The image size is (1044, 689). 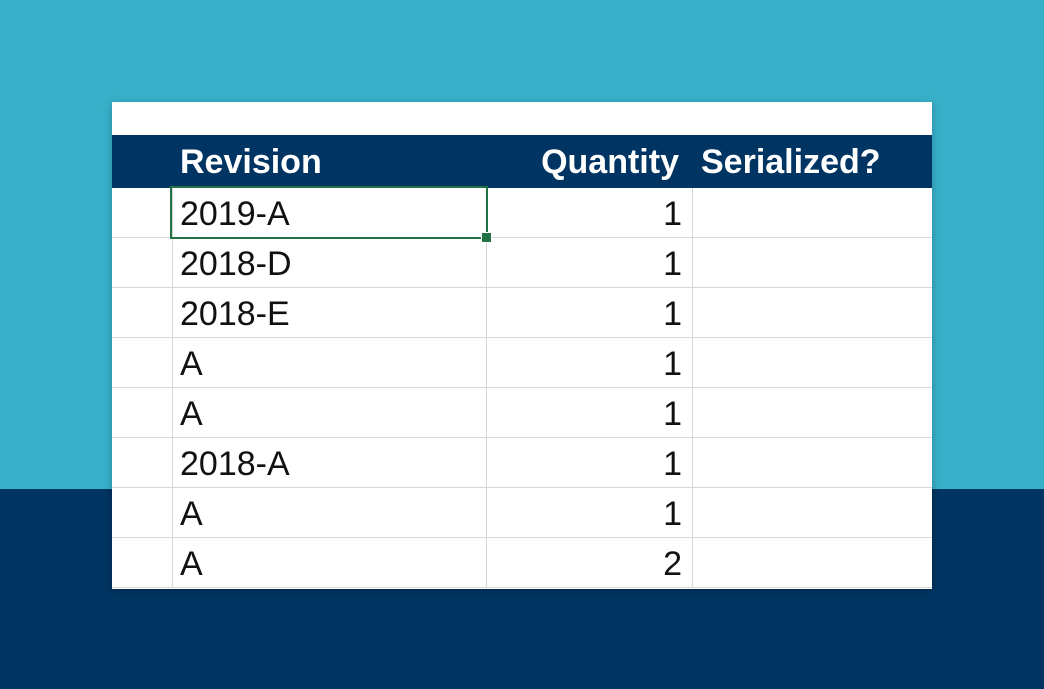 I want to click on cell-quantity: 2, so click(x=590, y=562).